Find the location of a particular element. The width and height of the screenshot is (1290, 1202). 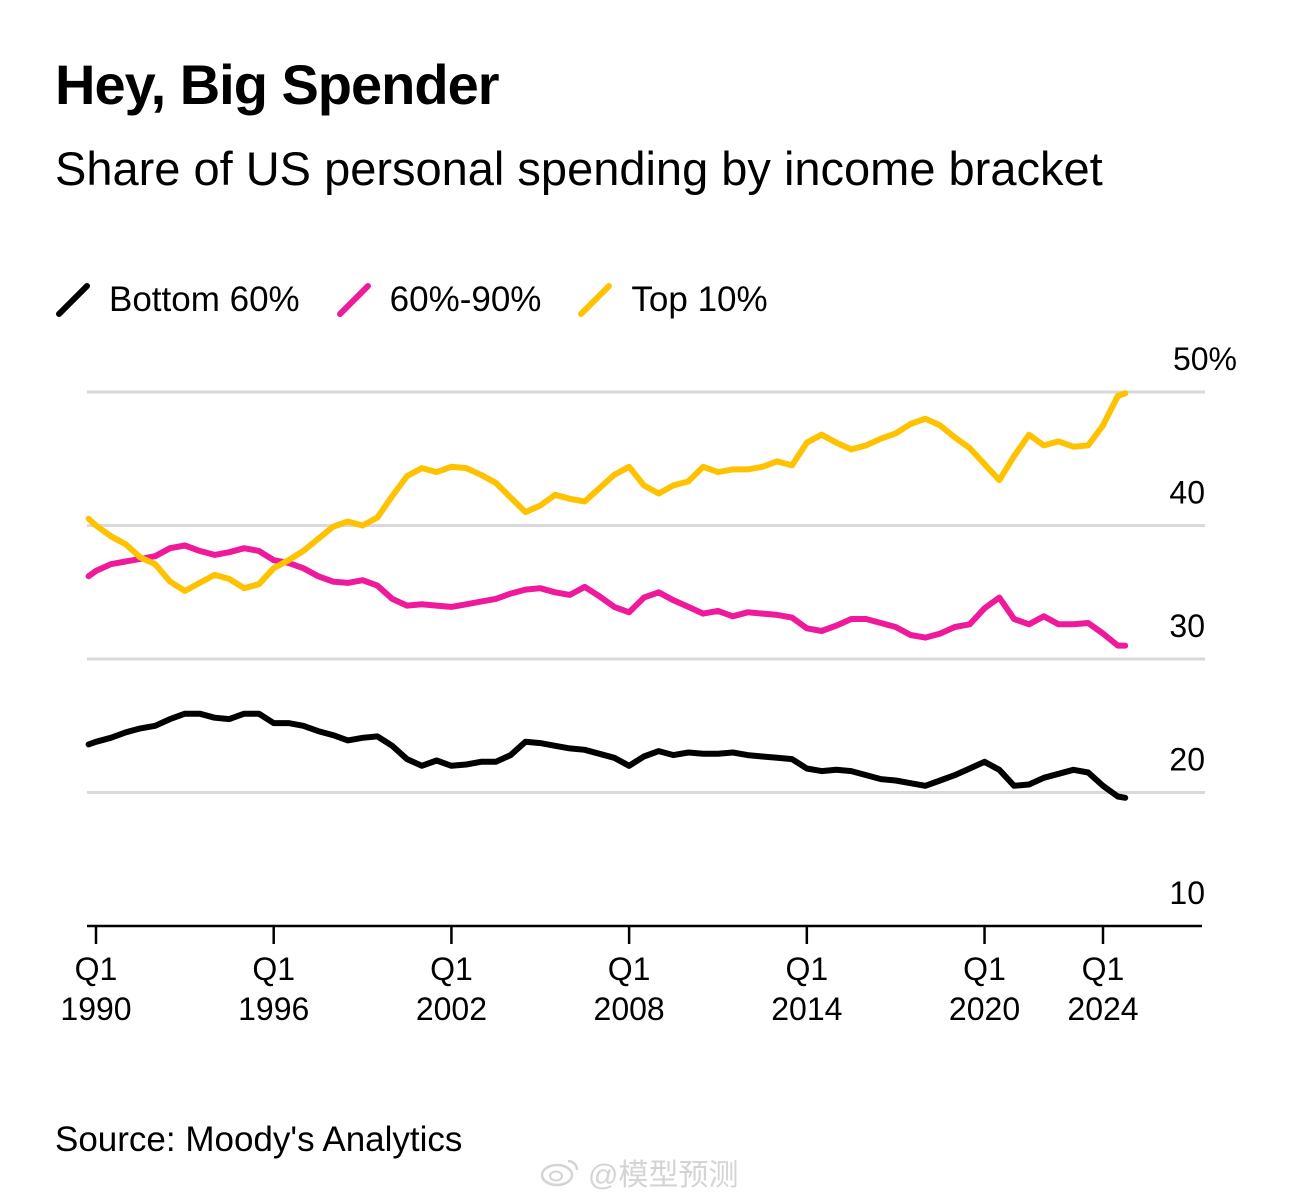

chart-title: Hey, Big Spender is located at coordinates (277, 84).